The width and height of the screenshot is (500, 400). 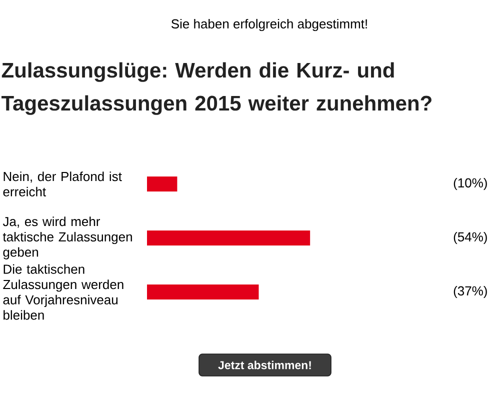 I want to click on text: Sie haben erfolgreich abgestimmt!, so click(x=269, y=25).